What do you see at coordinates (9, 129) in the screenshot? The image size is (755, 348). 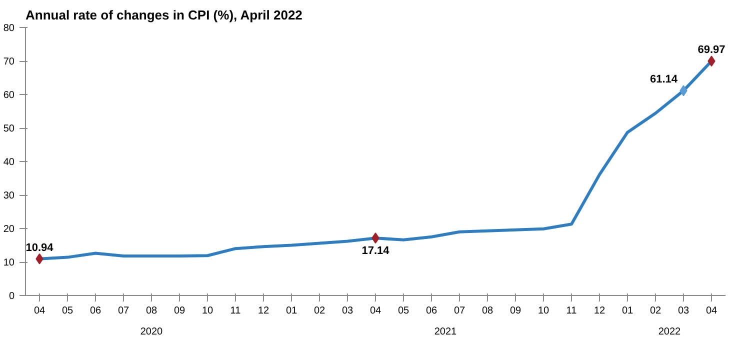 I see `y-tick-label: 50` at bounding box center [9, 129].